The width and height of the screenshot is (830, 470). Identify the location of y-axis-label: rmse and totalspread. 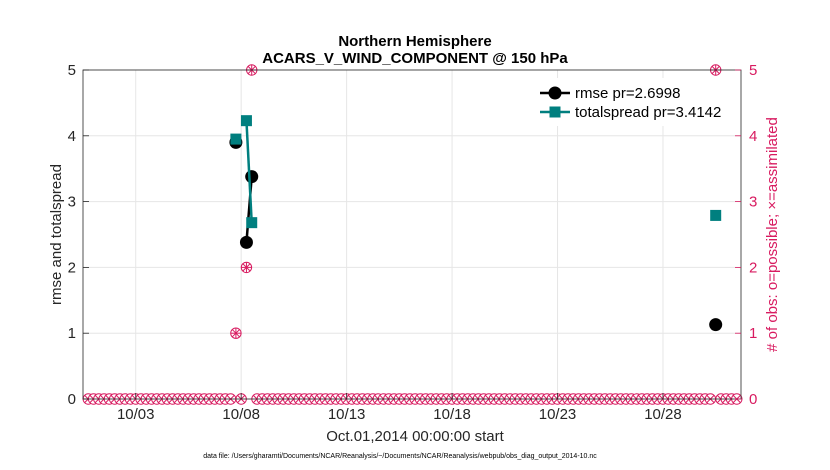
(56, 234).